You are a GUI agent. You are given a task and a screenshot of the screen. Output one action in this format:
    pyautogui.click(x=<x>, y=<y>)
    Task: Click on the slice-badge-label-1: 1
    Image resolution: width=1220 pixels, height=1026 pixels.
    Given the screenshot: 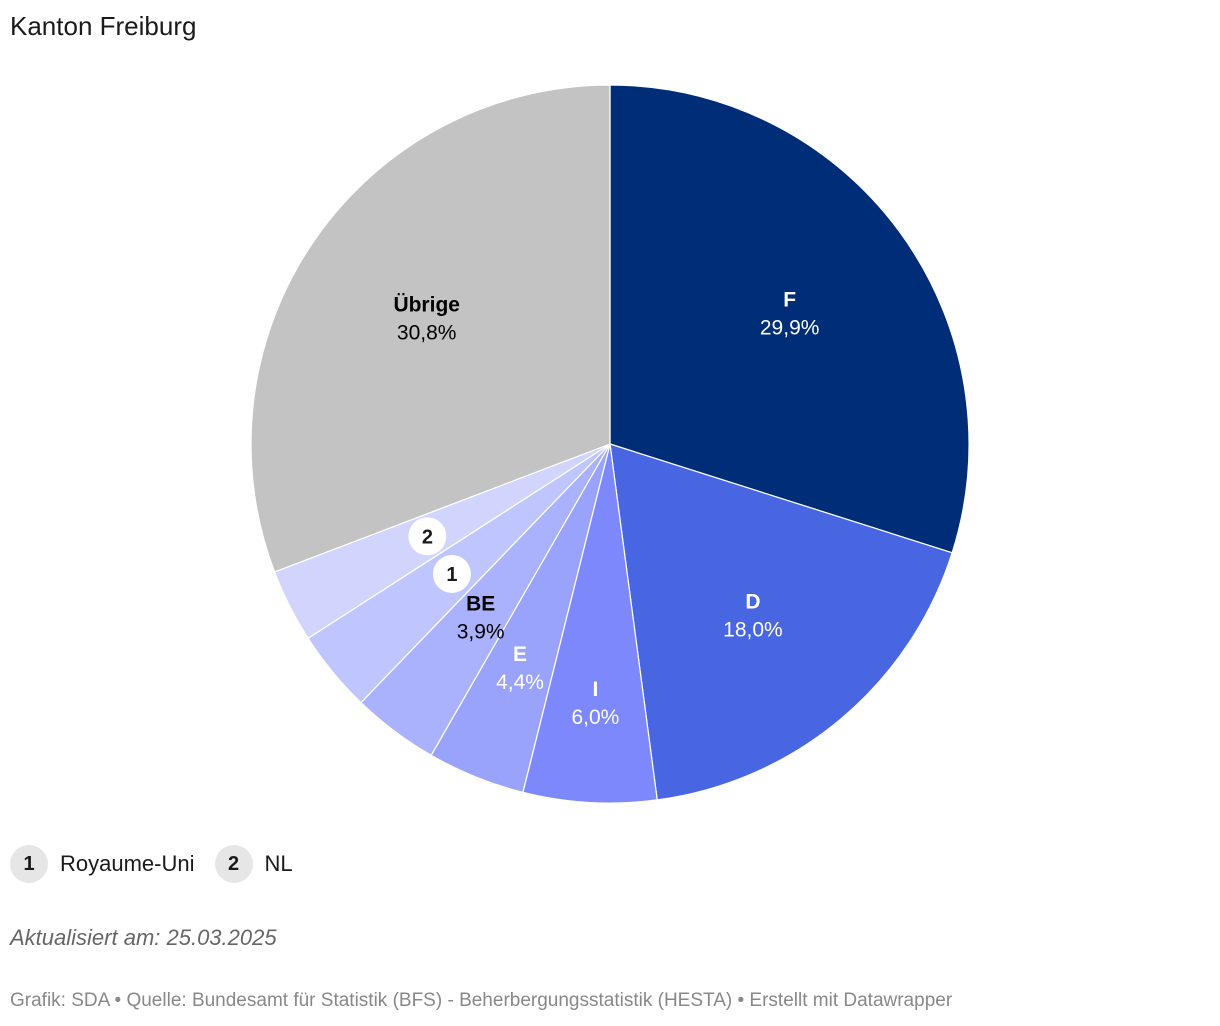 What is the action you would take?
    pyautogui.click(x=451, y=575)
    